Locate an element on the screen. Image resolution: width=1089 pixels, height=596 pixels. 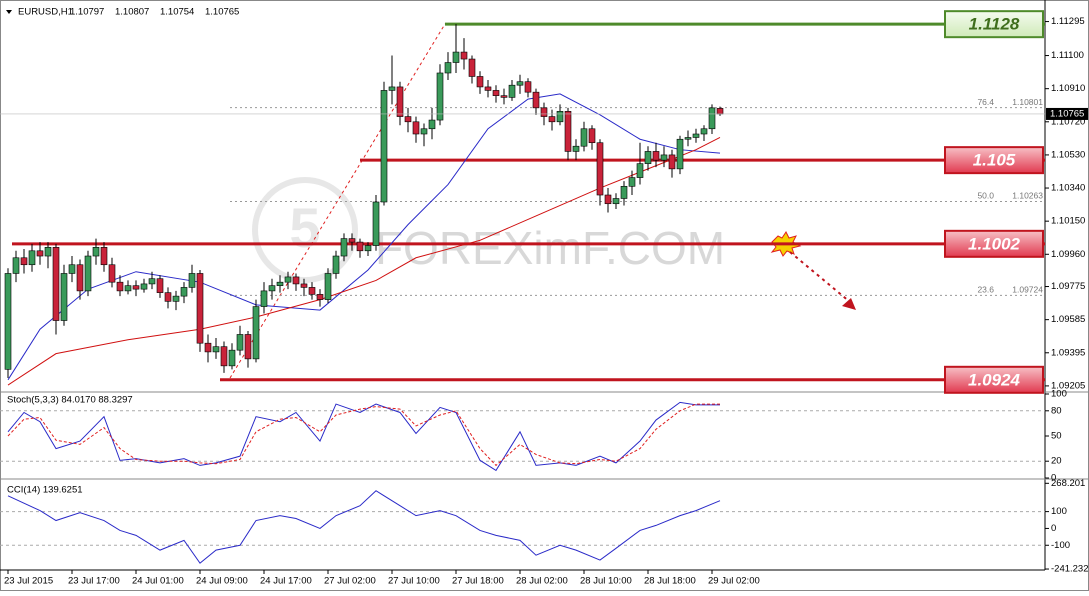
fib-ratio: 23.6 is located at coordinates (985, 290).